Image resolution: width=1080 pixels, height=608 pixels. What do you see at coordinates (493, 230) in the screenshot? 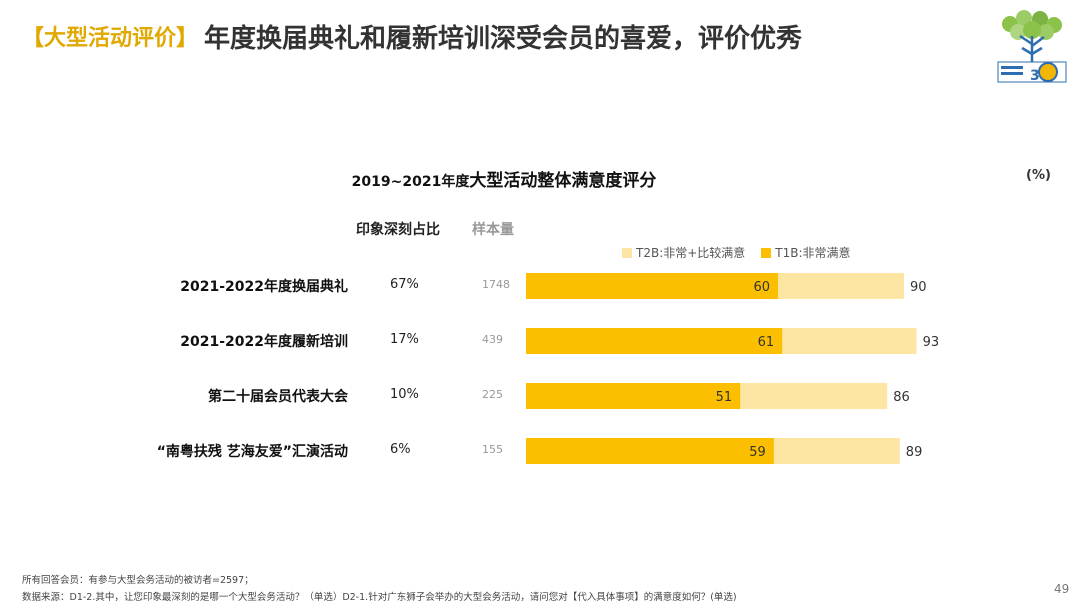
I see `sample-column-header: 样本量` at bounding box center [493, 230].